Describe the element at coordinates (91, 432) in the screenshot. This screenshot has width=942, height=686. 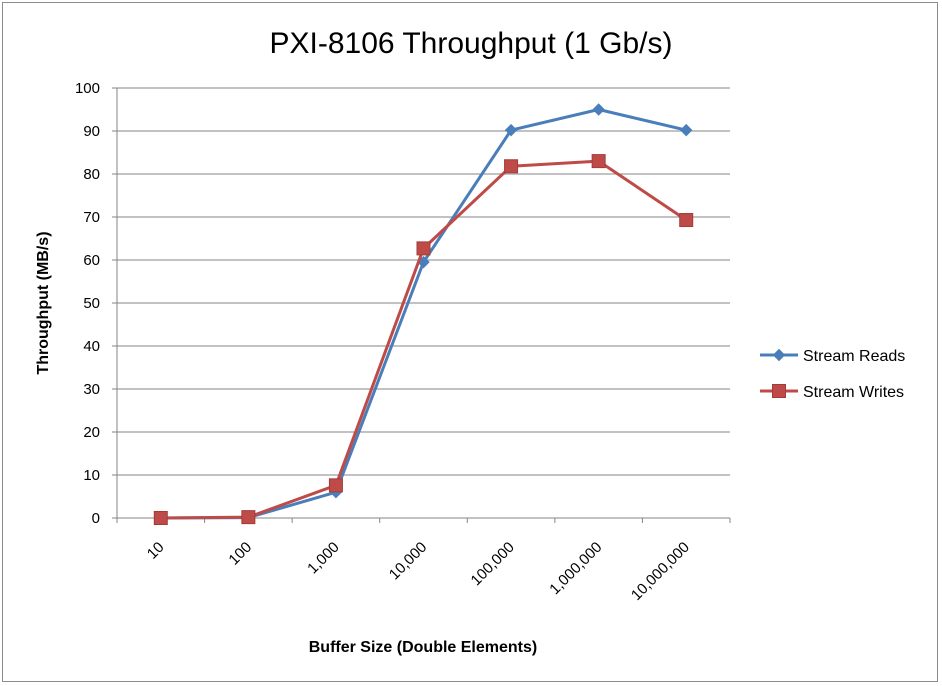
I see `y-tick-label: 20` at that location.